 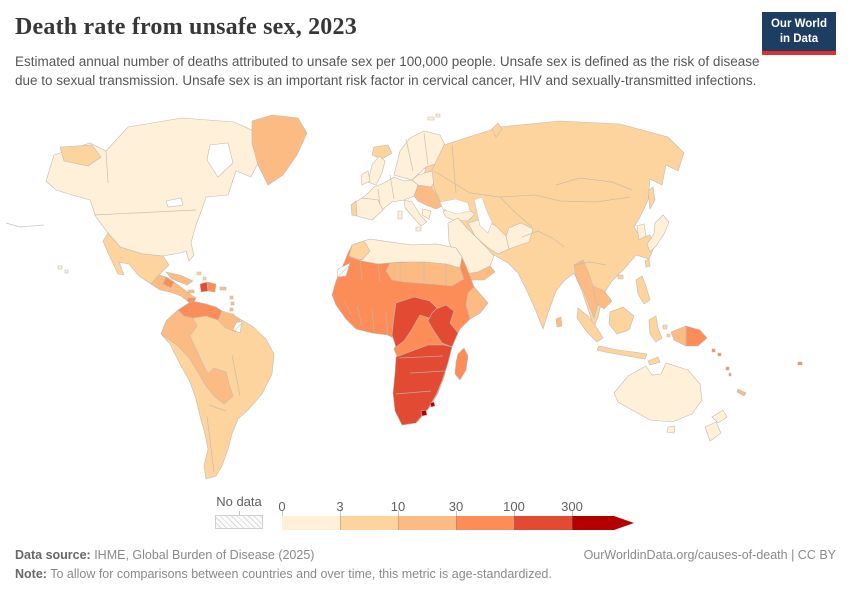 I want to click on region-central-america, so click(x=173, y=289).